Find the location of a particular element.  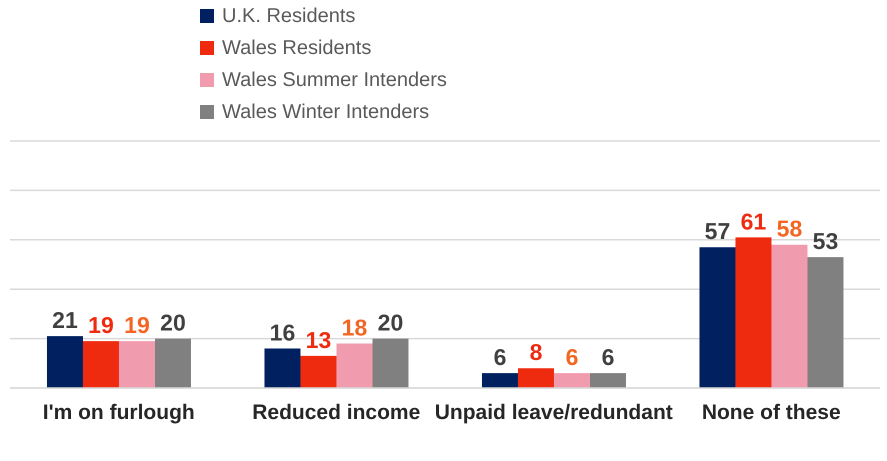

x-tick-label: Reduced income is located at coordinates (336, 412).